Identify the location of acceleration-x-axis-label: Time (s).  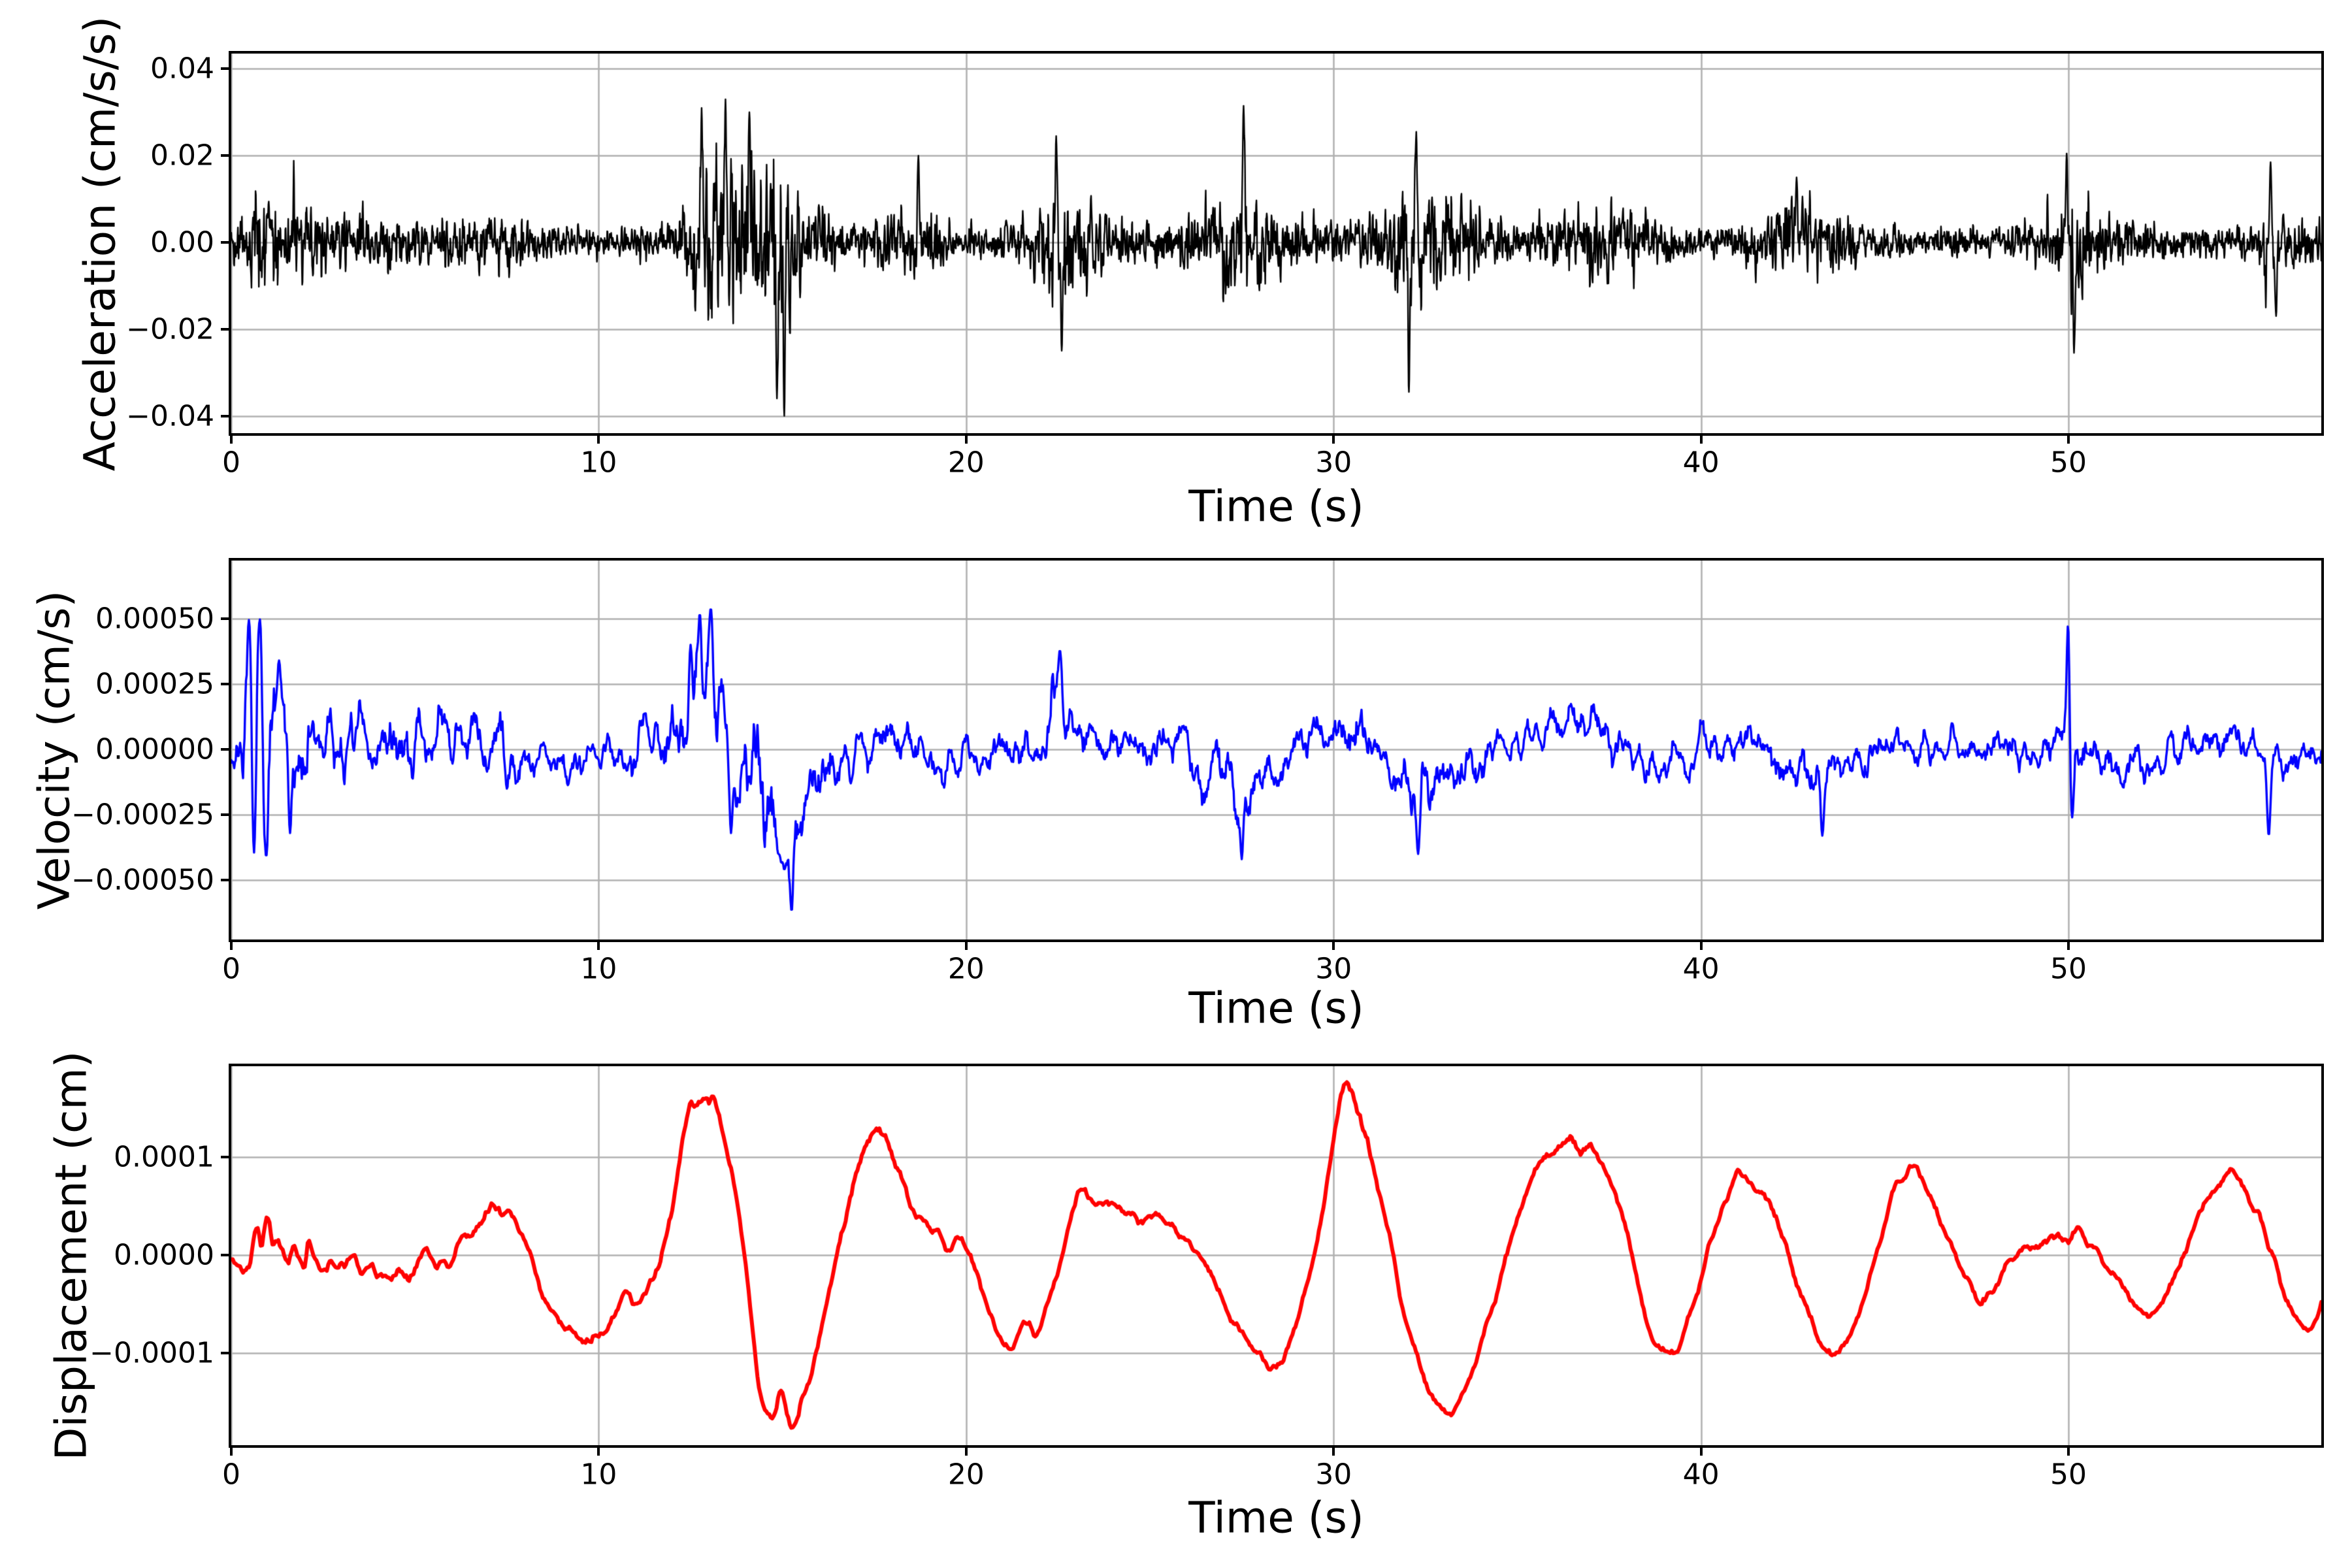
(1276, 506).